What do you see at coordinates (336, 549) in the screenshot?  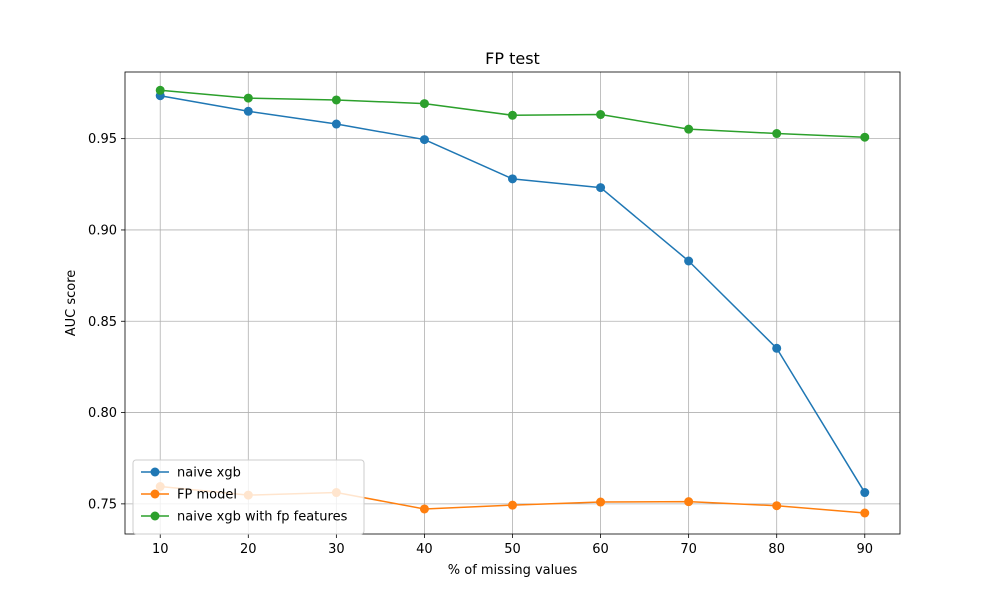 I see `x-tick-label: 30` at bounding box center [336, 549].